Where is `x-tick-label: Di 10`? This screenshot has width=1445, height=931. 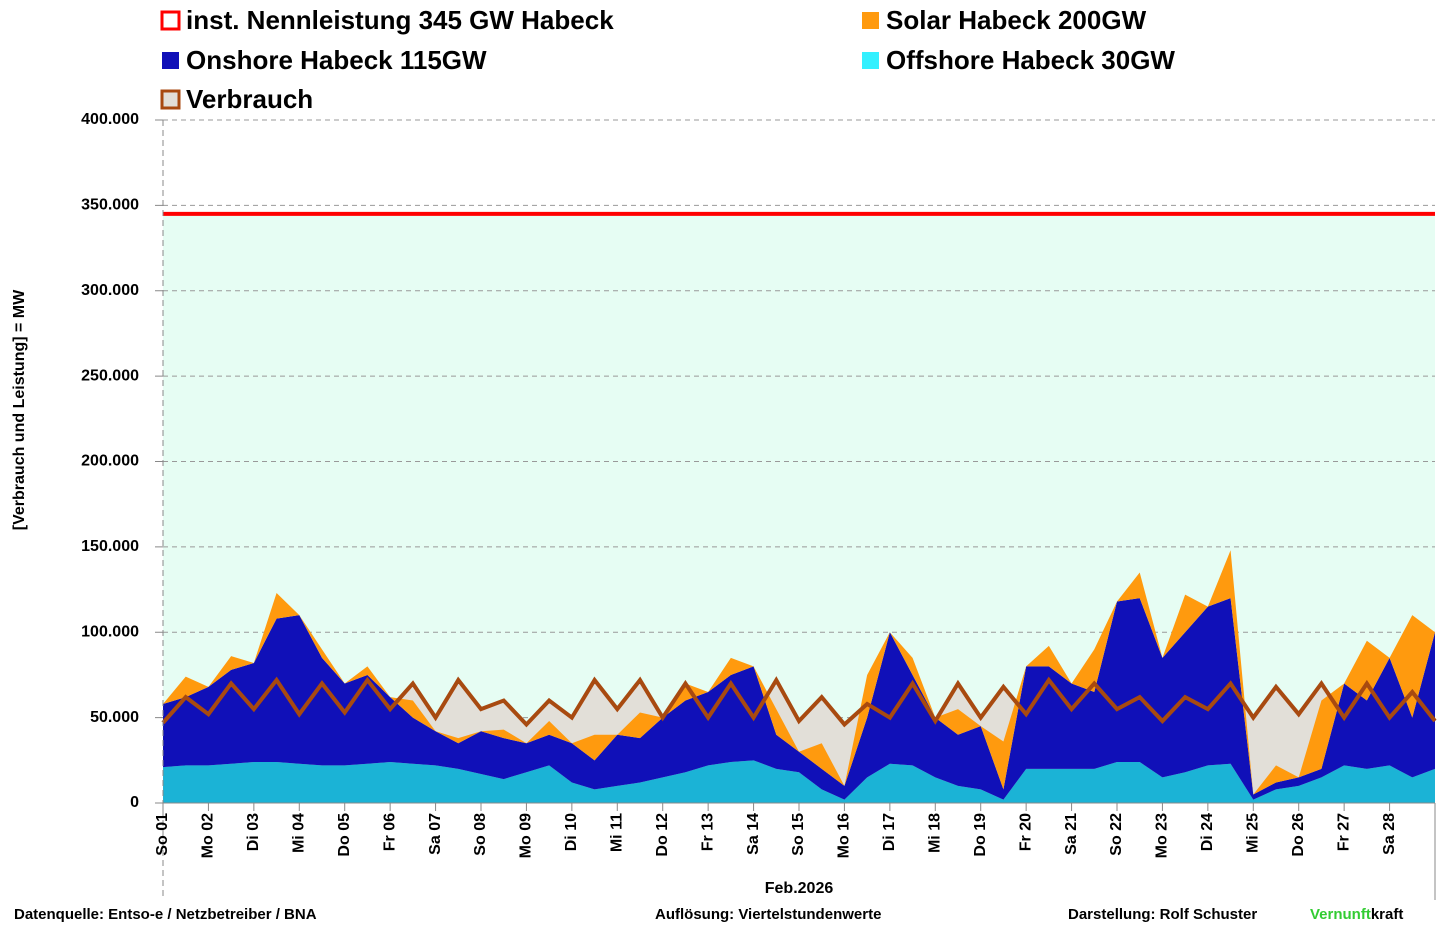
x-tick-label: Di 10 is located at coordinates (571, 832).